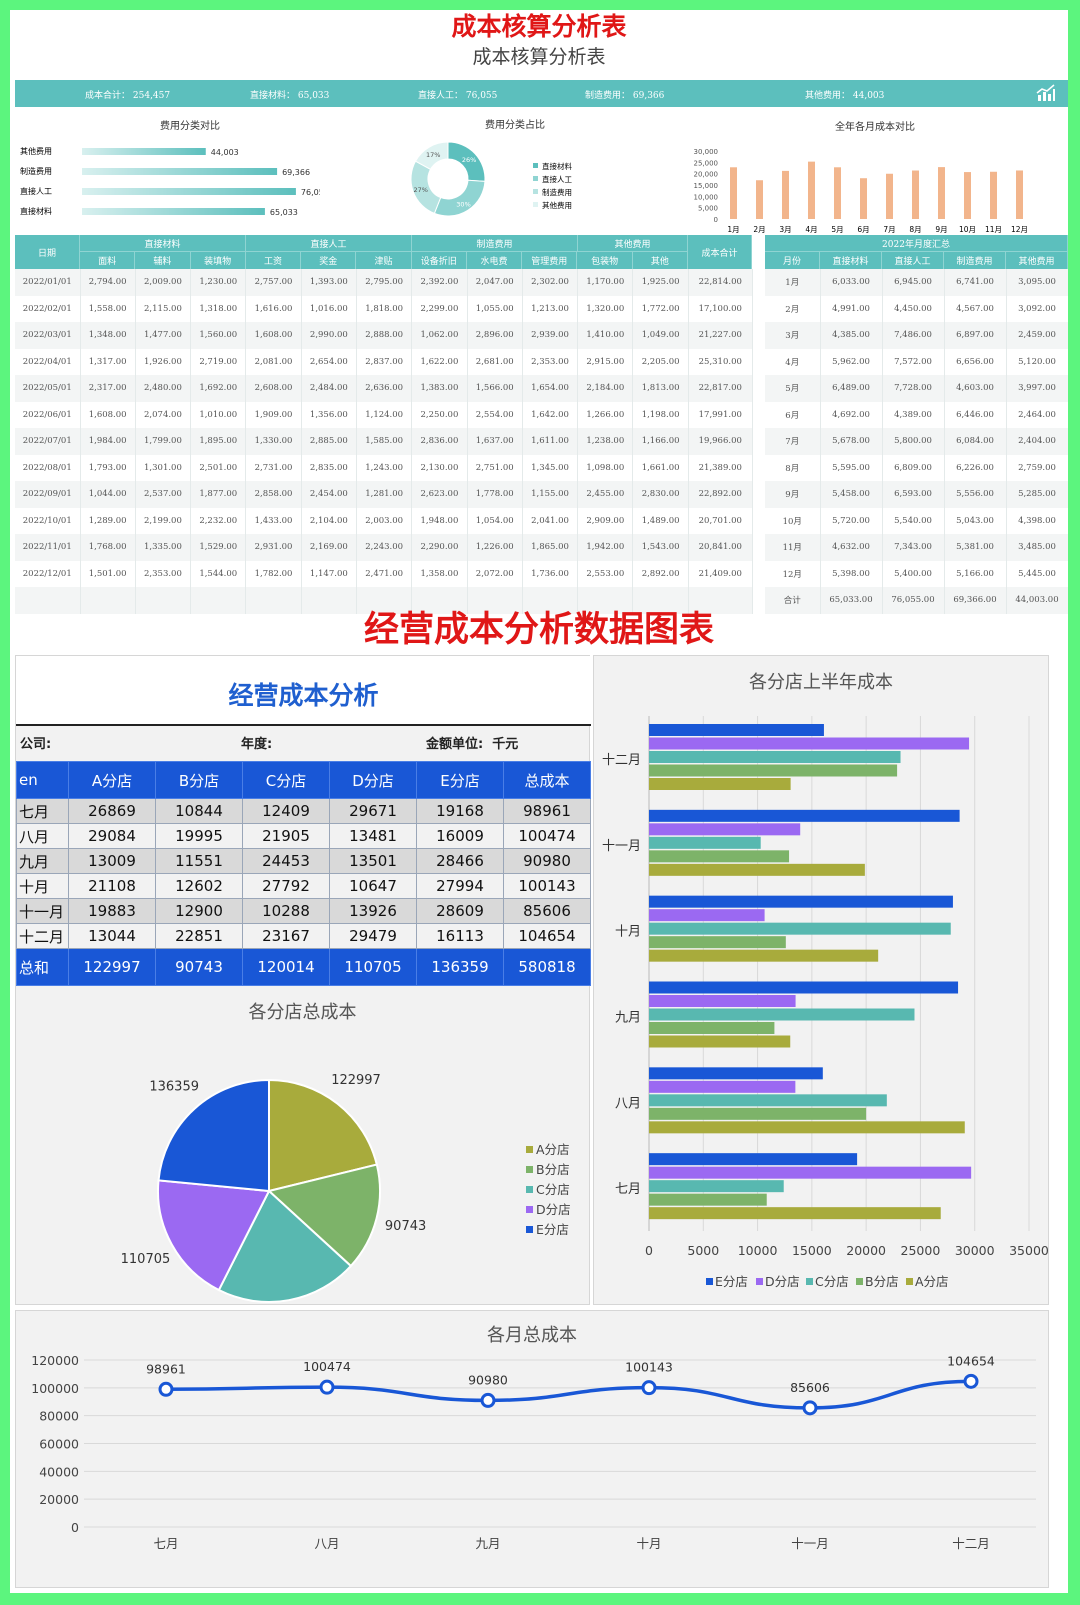 The width and height of the screenshot is (1080, 1605). I want to click on table-cell: 2,302.00, so click(550, 282).